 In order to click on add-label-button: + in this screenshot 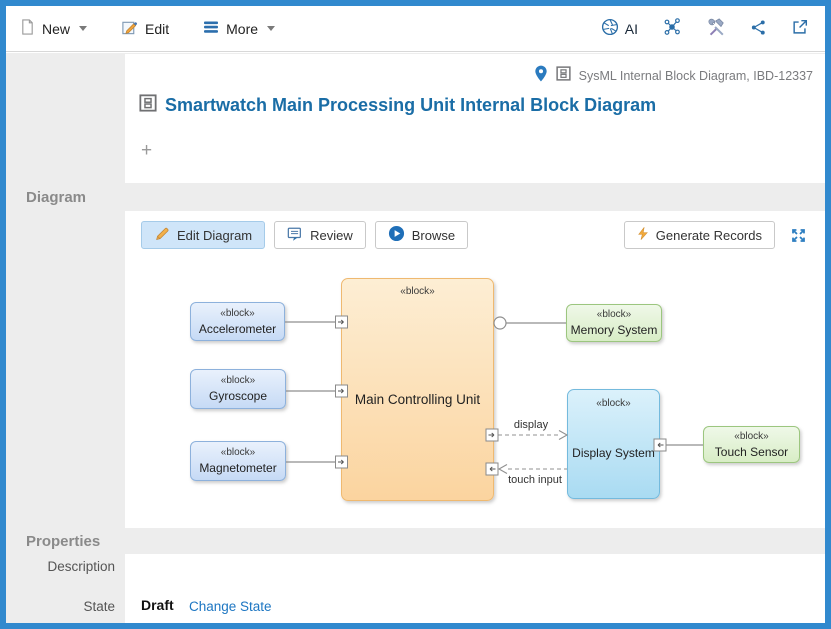, I will do `click(147, 150)`.